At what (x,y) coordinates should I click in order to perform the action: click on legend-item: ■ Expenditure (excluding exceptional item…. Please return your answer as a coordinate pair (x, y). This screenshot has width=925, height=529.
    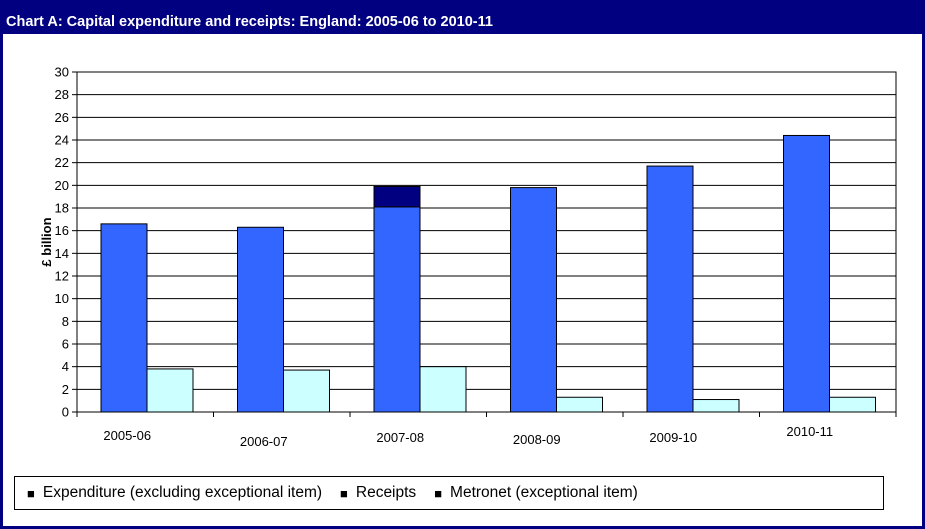
    Looking at the image, I should click on (174, 493).